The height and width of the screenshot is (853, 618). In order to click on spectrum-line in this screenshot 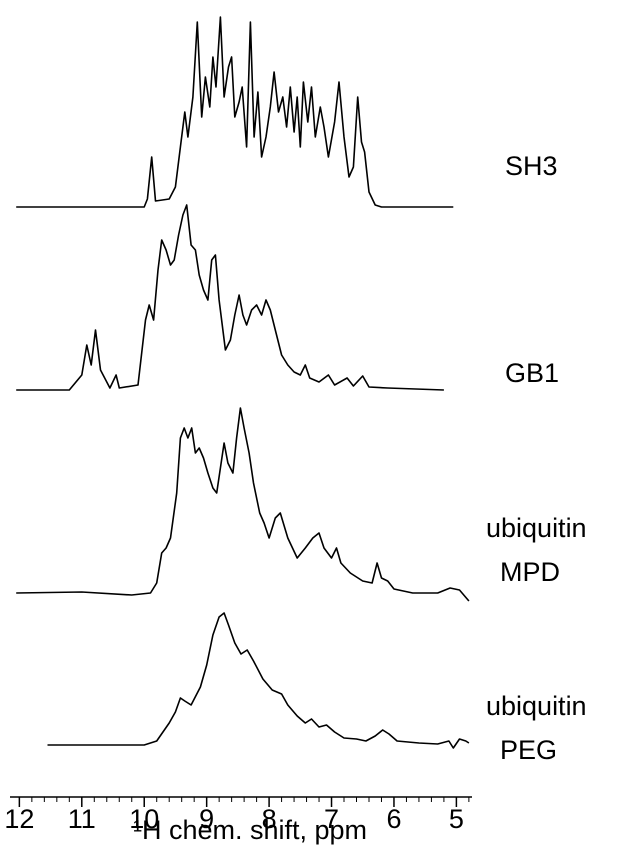, I will do `click(258, 680)`.